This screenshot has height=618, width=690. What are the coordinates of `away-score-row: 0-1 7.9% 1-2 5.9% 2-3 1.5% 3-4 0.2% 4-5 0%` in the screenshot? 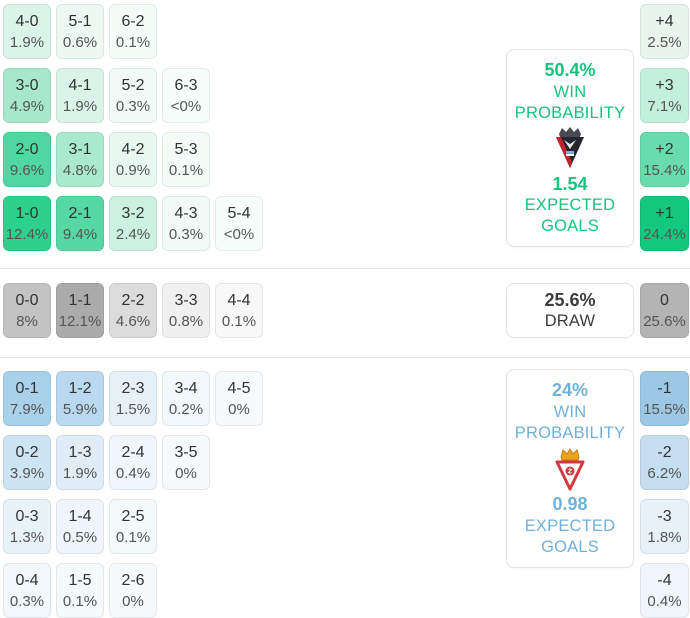 It's located at (133, 398).